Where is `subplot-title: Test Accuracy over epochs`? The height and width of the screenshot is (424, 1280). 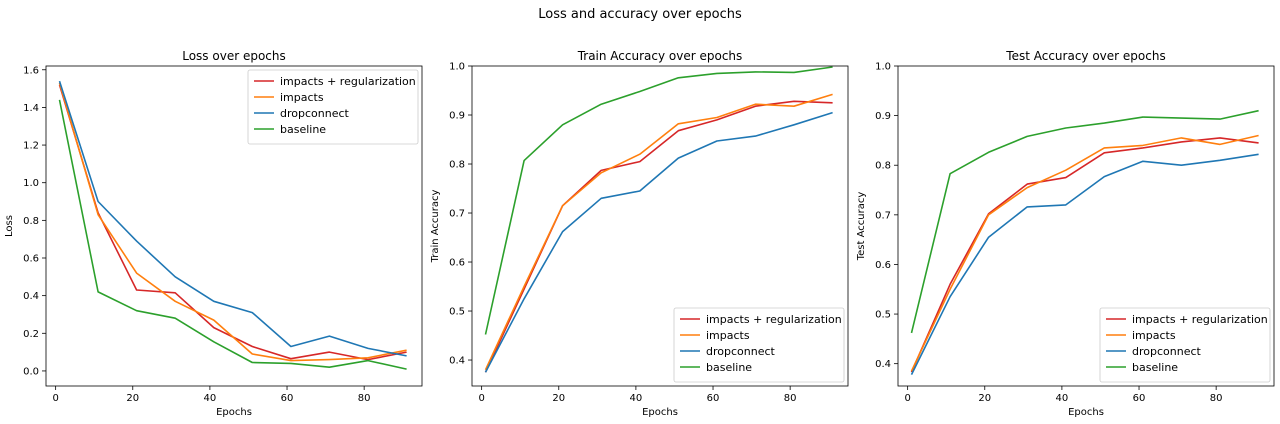
subplot-title: Test Accuracy over epochs is located at coordinates (1085, 56).